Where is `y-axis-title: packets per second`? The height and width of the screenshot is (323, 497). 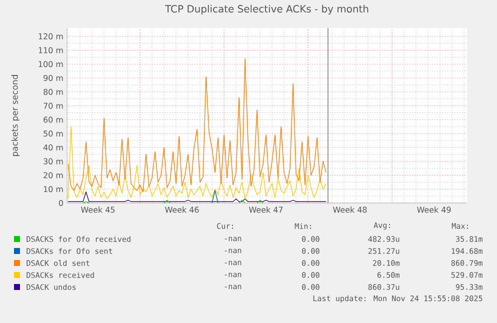
y-axis-title: packets per second is located at coordinates (15, 115).